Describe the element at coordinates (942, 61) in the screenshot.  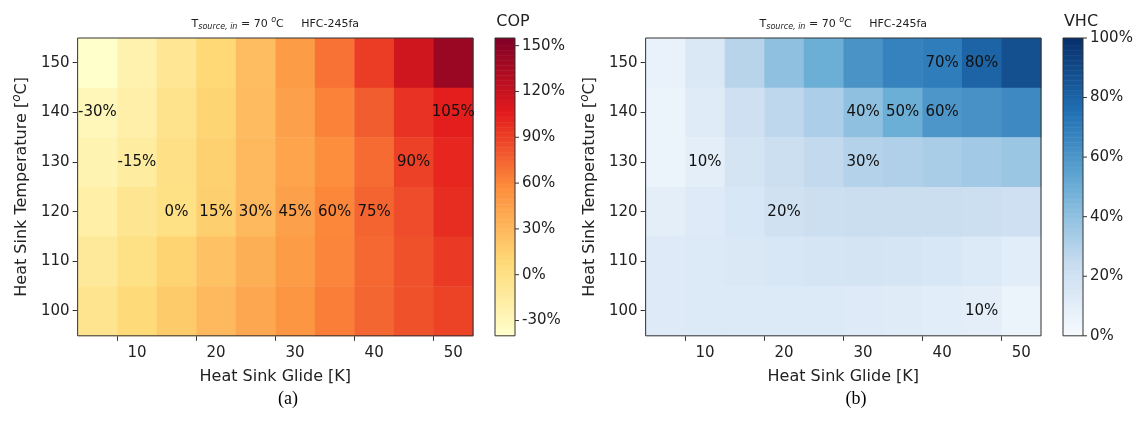
I see `data-label: 70%` at that location.